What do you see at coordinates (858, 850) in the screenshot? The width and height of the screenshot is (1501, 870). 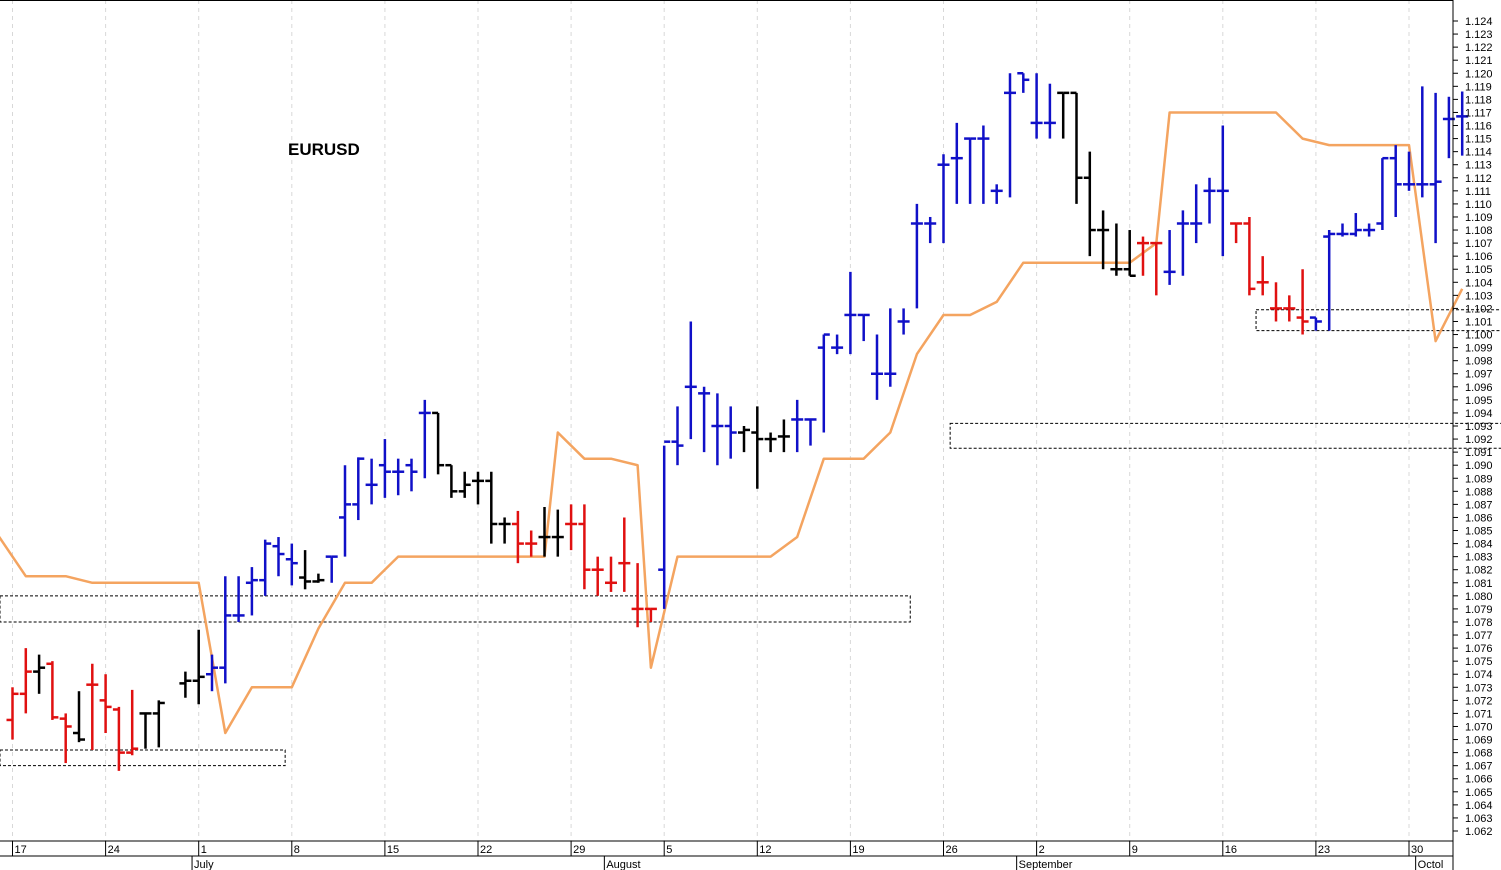 I see `x-tick-label-9: 19` at bounding box center [858, 850].